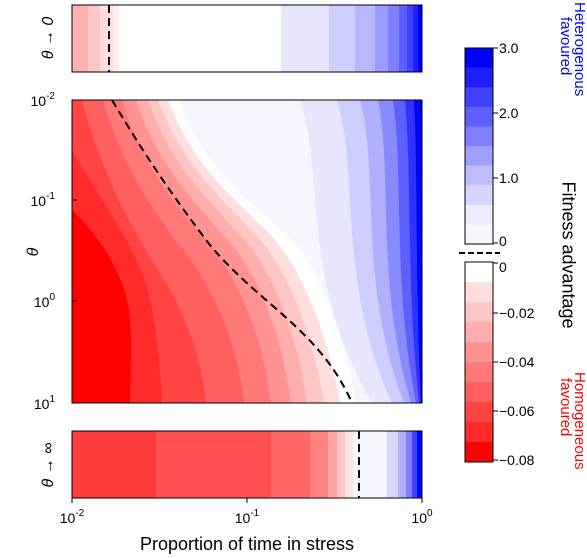 The height and width of the screenshot is (558, 587). What do you see at coordinates (517, 362) in the screenshot?
I see `colorbar-tick-label: −0.04` at bounding box center [517, 362].